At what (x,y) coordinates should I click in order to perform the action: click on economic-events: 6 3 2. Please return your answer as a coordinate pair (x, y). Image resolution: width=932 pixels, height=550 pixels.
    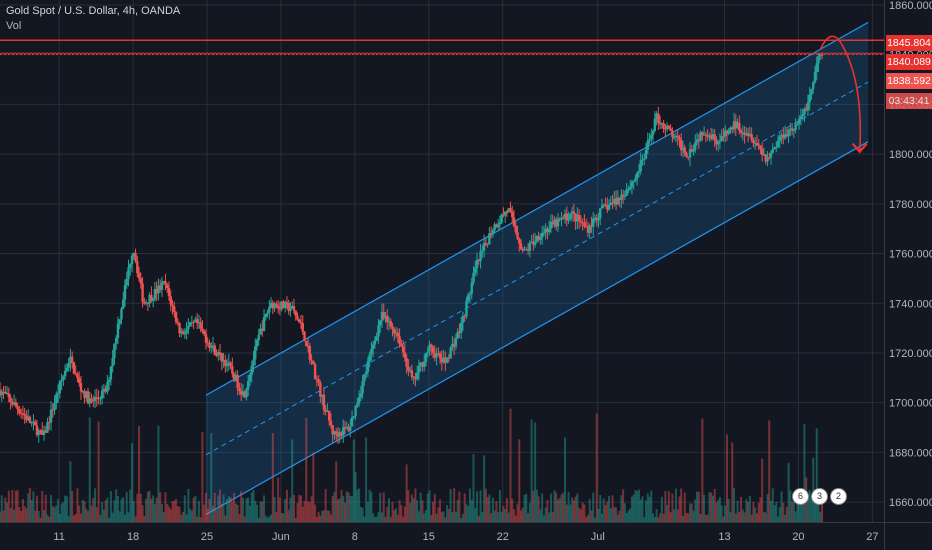
    Looking at the image, I should click on (819, 496).